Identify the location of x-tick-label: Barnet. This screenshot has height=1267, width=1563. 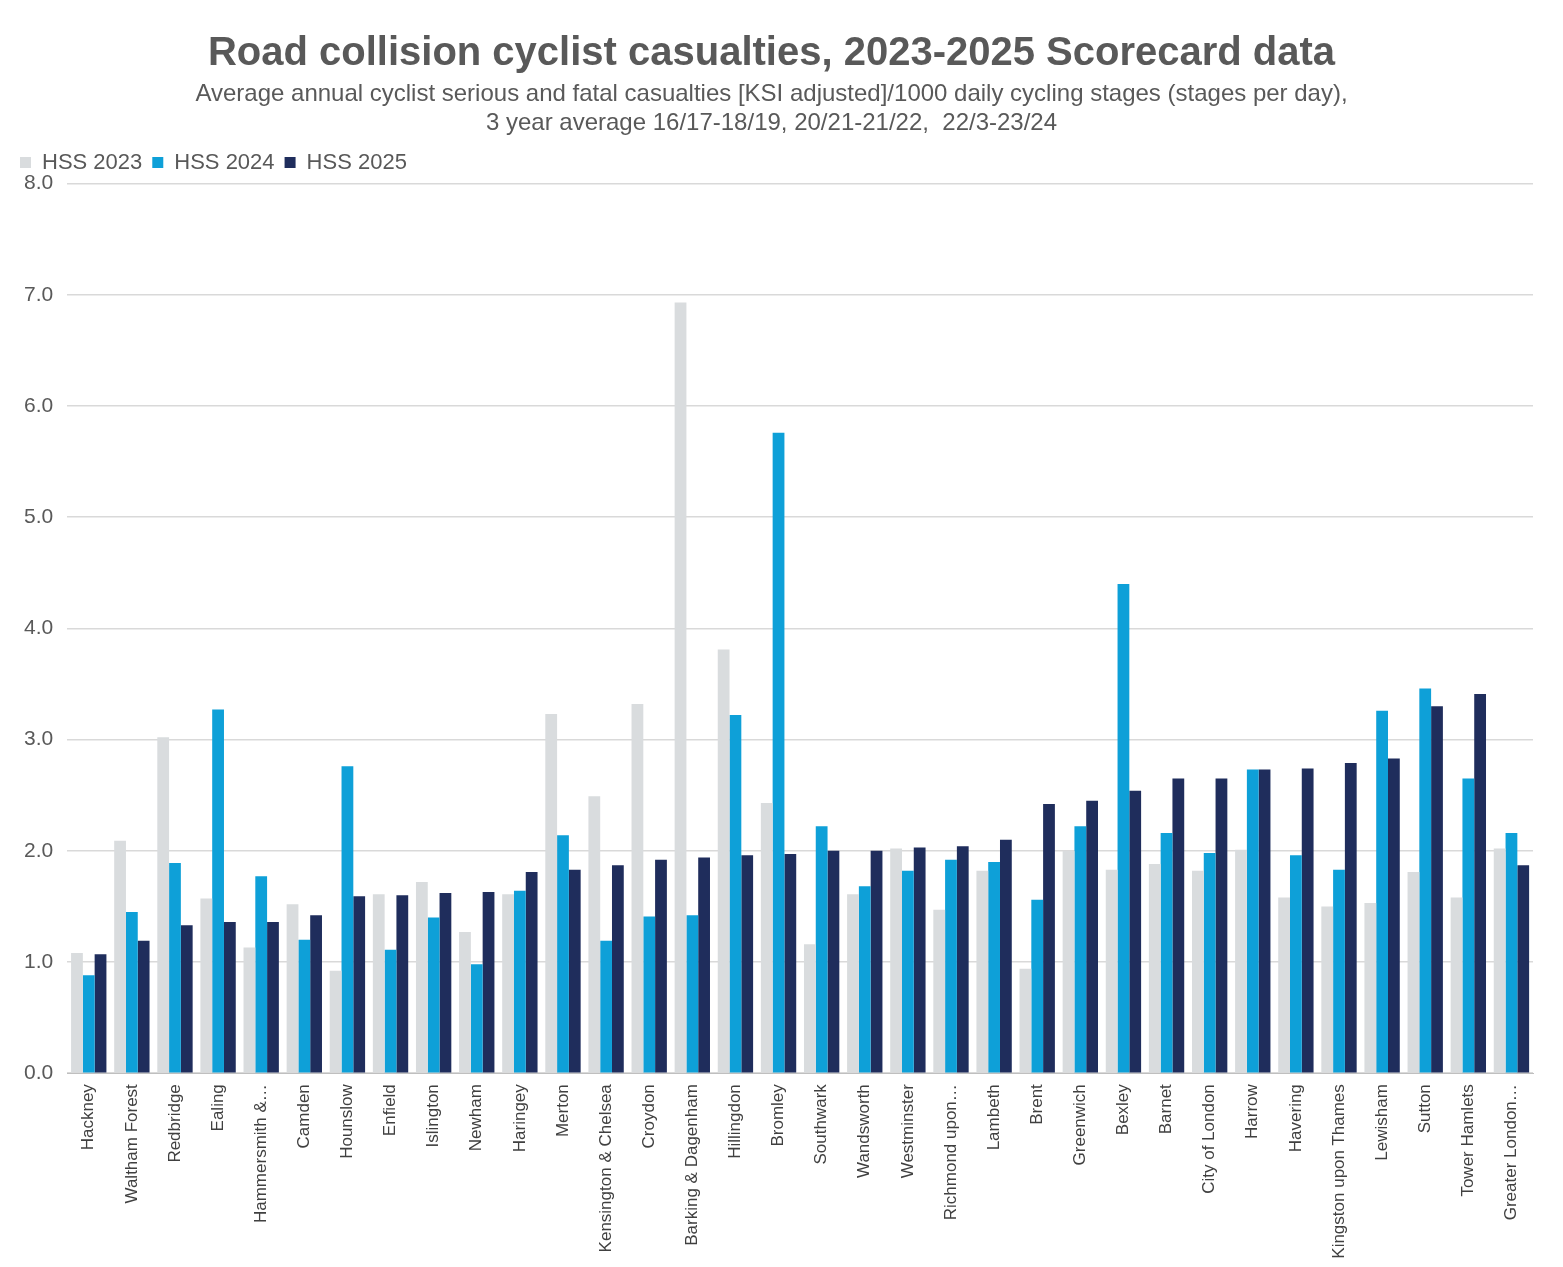
(1166, 1109).